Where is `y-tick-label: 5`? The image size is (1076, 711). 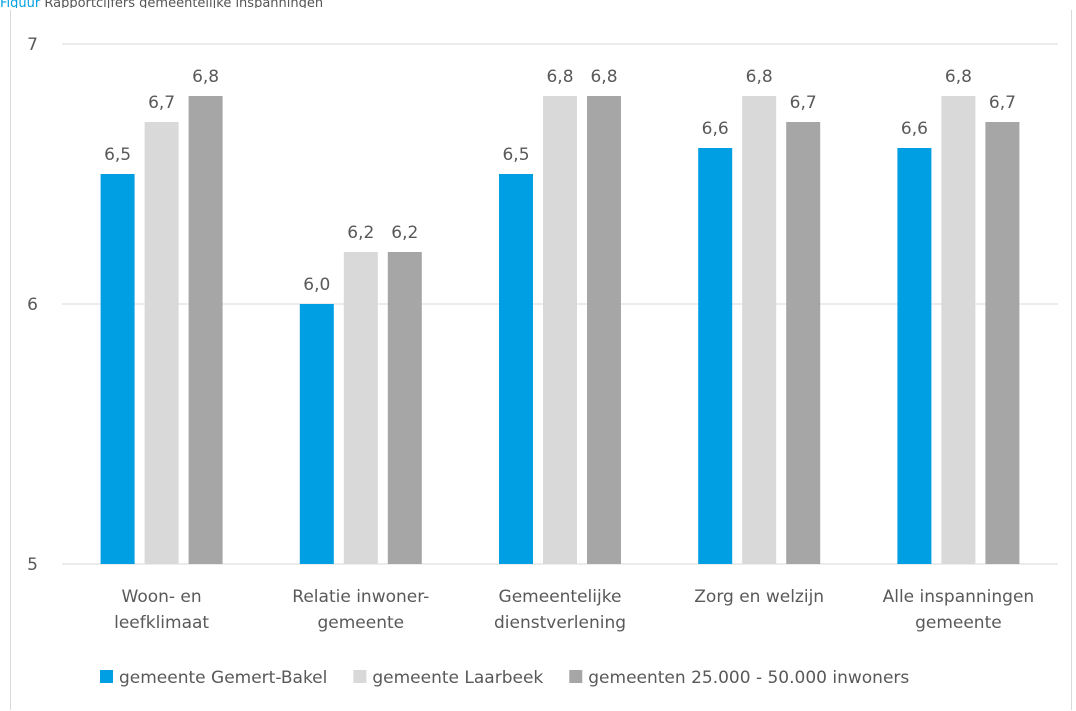
y-tick-label: 5 is located at coordinates (32, 565).